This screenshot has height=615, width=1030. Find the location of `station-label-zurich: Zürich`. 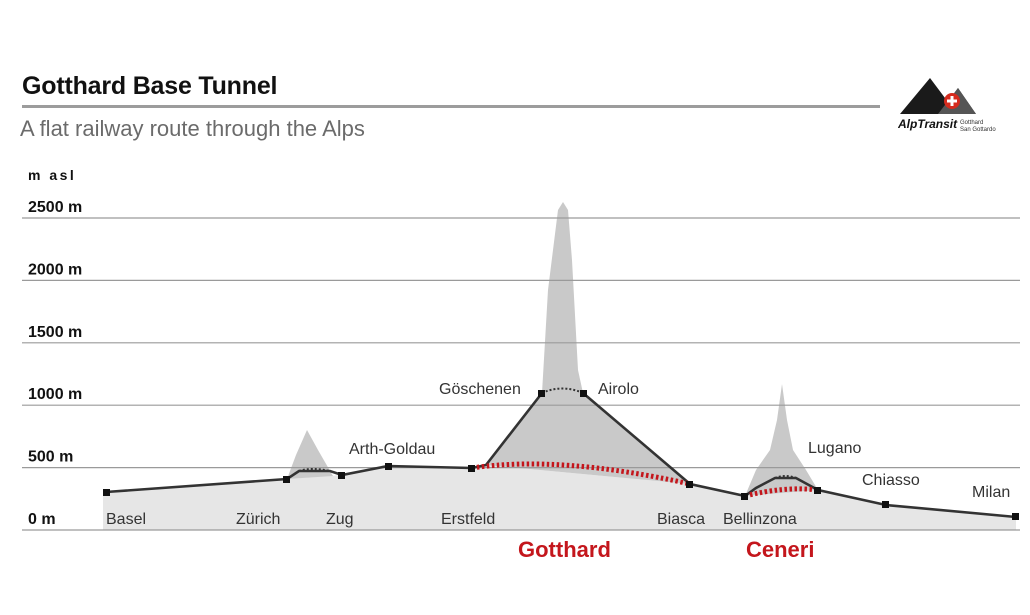

station-label-zurich: Zürich is located at coordinates (258, 519).